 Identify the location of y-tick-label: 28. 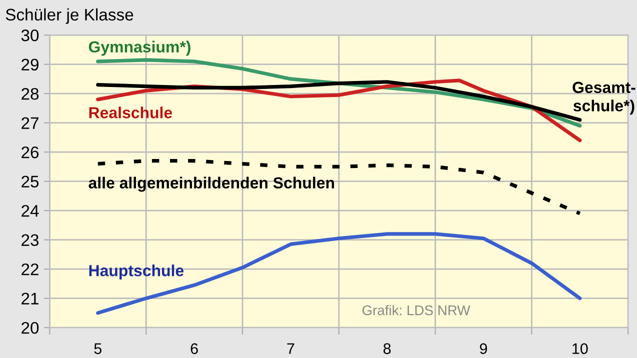
(30, 94).